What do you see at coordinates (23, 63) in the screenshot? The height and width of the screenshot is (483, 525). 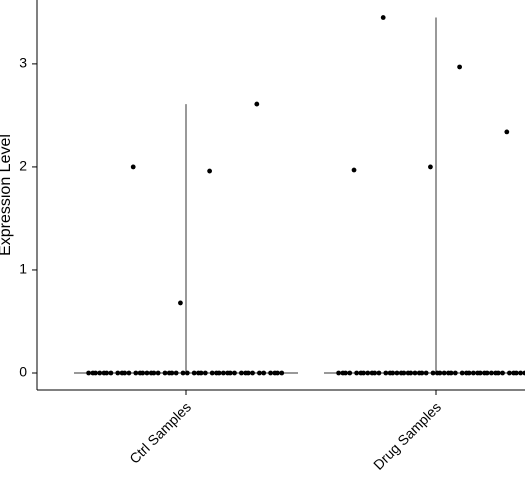 I see `y-tick-label: 3` at bounding box center [23, 63].